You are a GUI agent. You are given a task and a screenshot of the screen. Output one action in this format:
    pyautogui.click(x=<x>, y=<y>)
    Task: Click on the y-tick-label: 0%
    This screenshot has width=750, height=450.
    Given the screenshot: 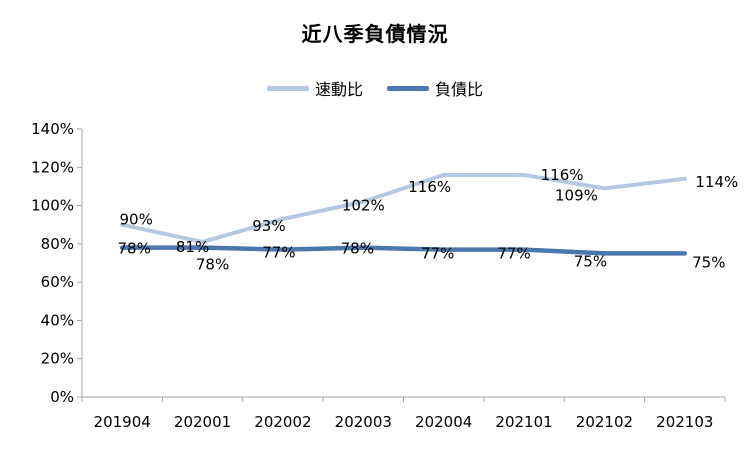 What is the action you would take?
    pyautogui.click(x=62, y=397)
    